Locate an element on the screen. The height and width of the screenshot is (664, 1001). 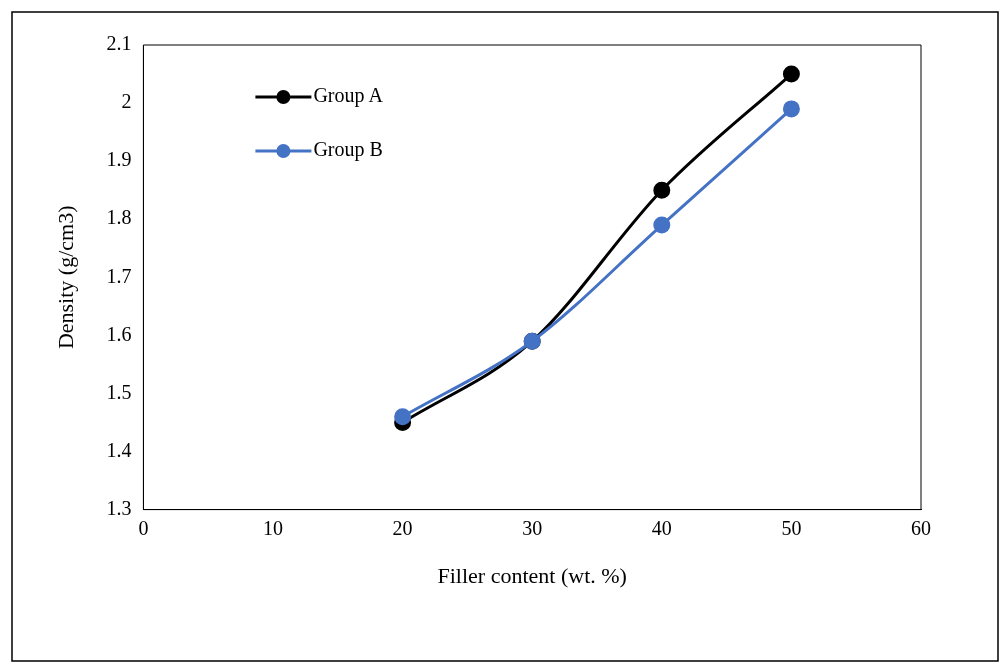
x-tick-label: 30 is located at coordinates (532, 527).